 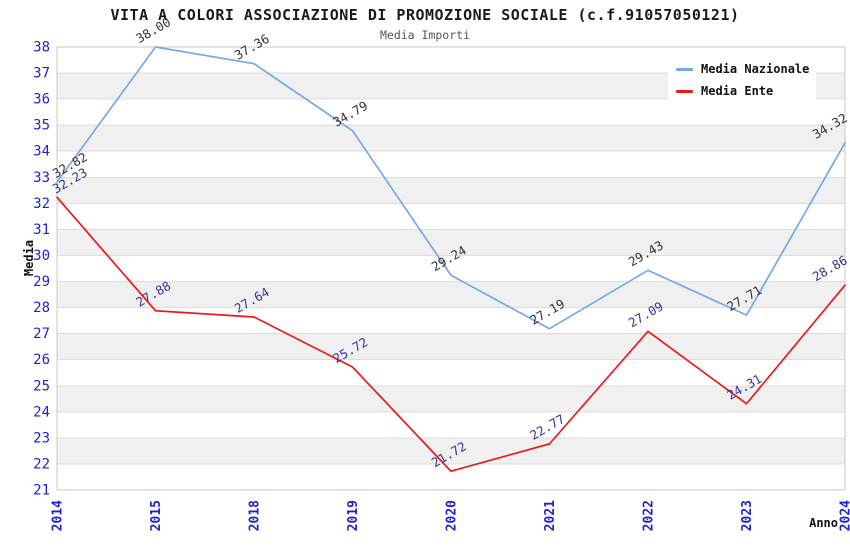 What do you see at coordinates (742, 80) in the screenshot?
I see `chart-legend: Media Nazionale Media Ente` at bounding box center [742, 80].